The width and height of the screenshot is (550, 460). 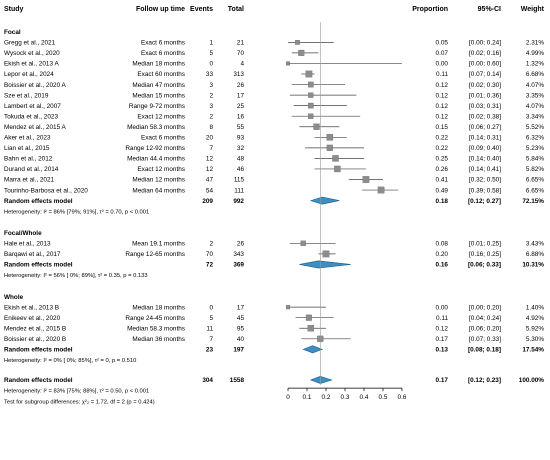 What do you see at coordinates (485, 328) in the screenshot?
I see `ci-cell: [0.06; 0.20]` at bounding box center [485, 328].